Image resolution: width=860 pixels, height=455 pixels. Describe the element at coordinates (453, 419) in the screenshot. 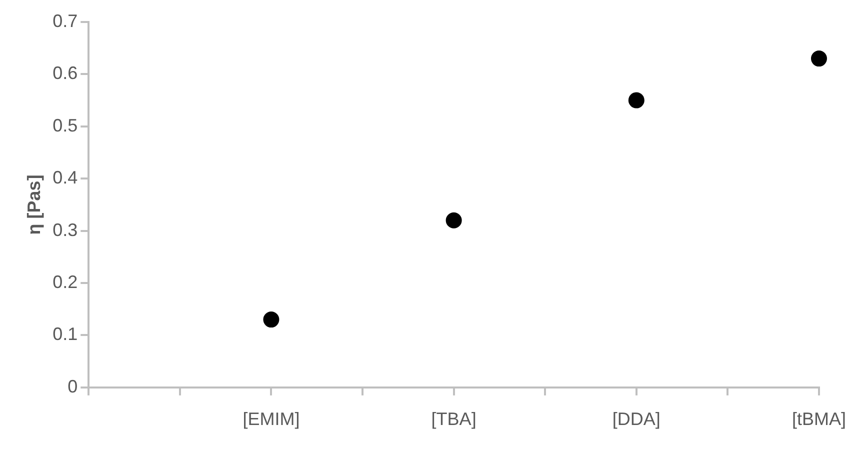

I see `x-tick-label: [TBA]` at that location.